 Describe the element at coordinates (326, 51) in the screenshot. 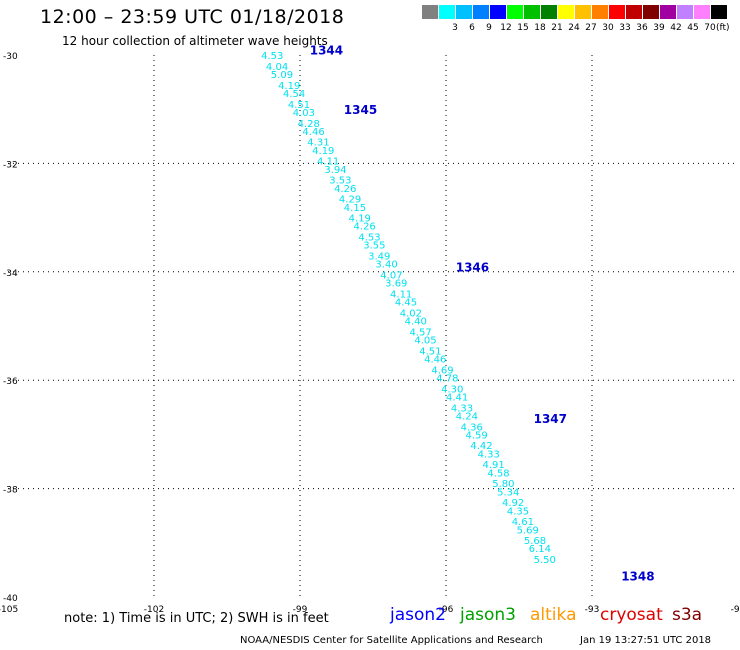

I see `pass-number-label: 1344` at that location.